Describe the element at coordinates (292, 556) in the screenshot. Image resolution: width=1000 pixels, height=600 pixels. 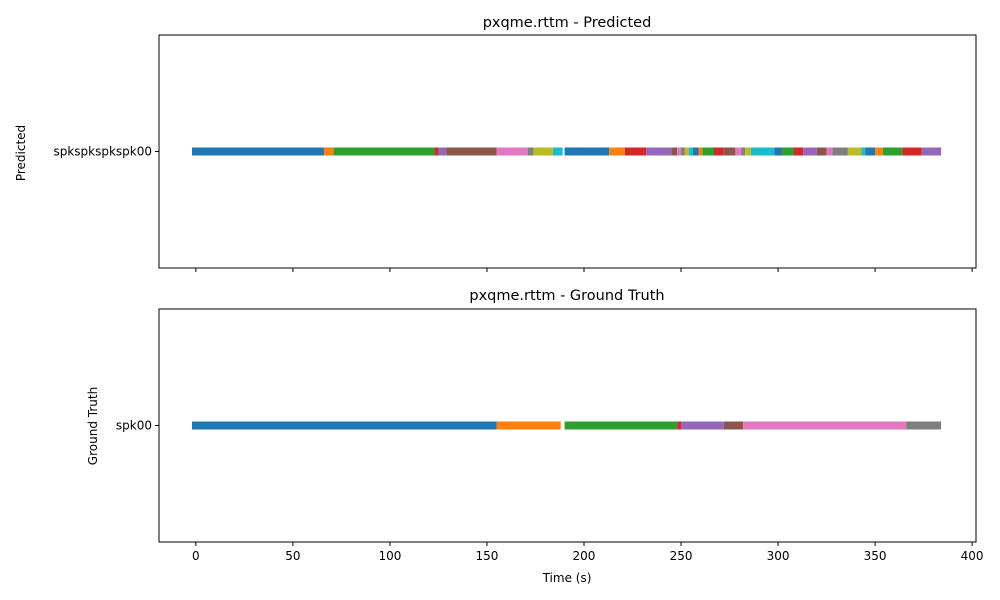
I see `xtick-label: 50` at that location.